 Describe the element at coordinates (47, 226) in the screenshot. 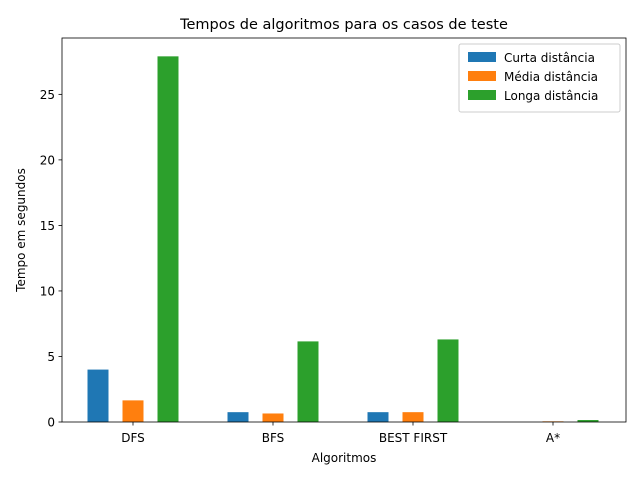

I see `y-tick-label: 15` at that location.